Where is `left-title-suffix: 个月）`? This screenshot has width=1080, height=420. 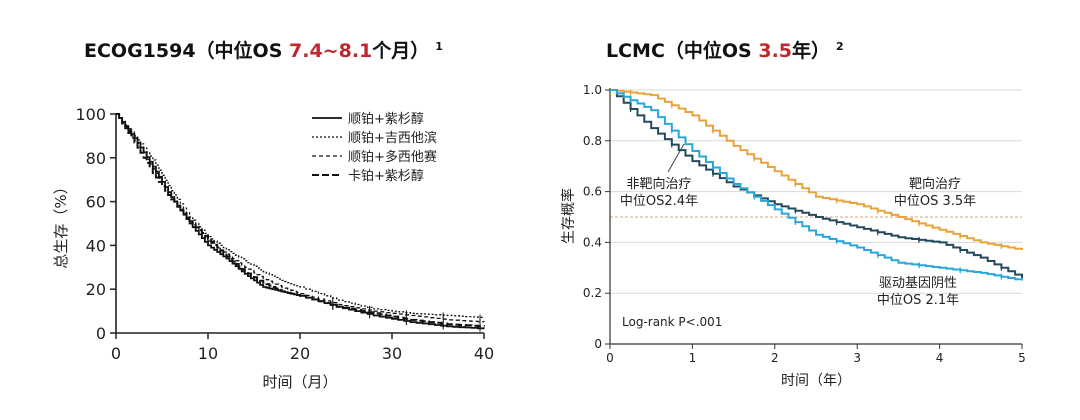
left-title-suffix: 个月） is located at coordinates (401, 51).